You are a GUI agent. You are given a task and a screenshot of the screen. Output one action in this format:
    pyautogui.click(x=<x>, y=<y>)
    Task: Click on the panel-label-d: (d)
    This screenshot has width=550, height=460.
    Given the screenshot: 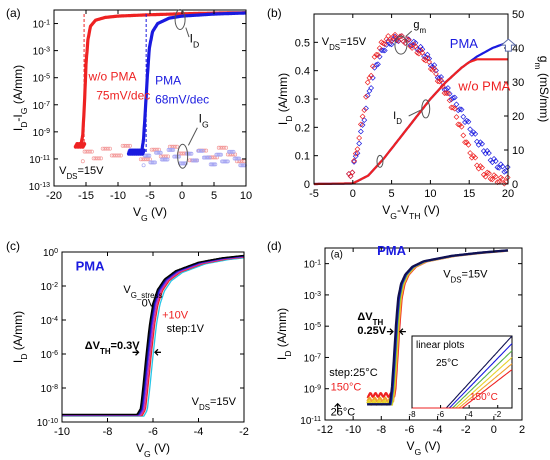 What is the action you would take?
    pyautogui.click(x=274, y=246)
    